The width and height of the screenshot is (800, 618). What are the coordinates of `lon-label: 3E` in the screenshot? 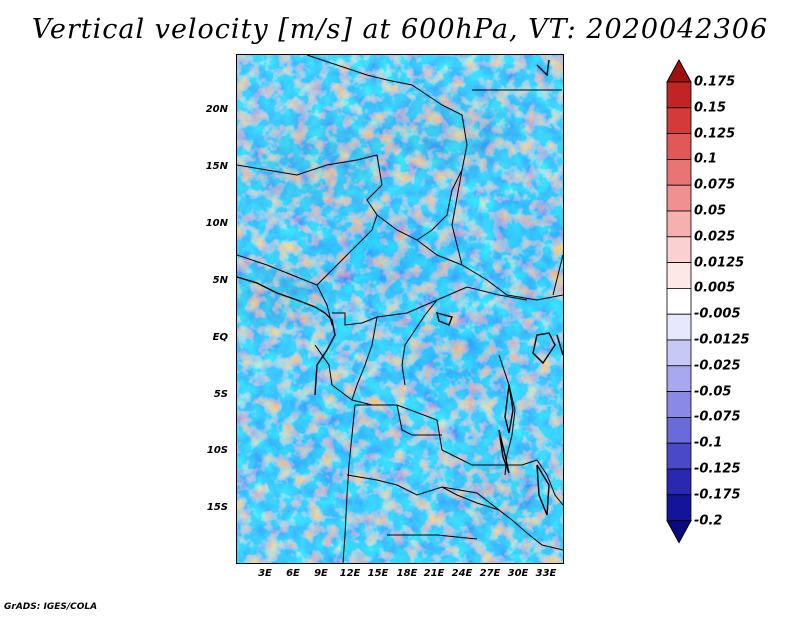 It's located at (265, 573).